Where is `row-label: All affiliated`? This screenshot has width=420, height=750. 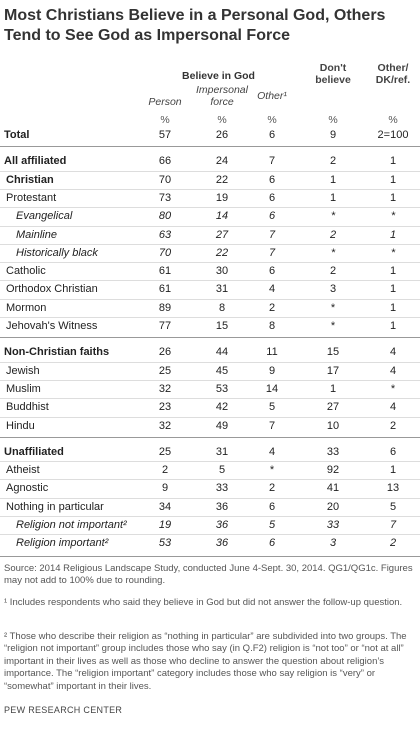
row-label: All affiliated is located at coordinates (35, 161).